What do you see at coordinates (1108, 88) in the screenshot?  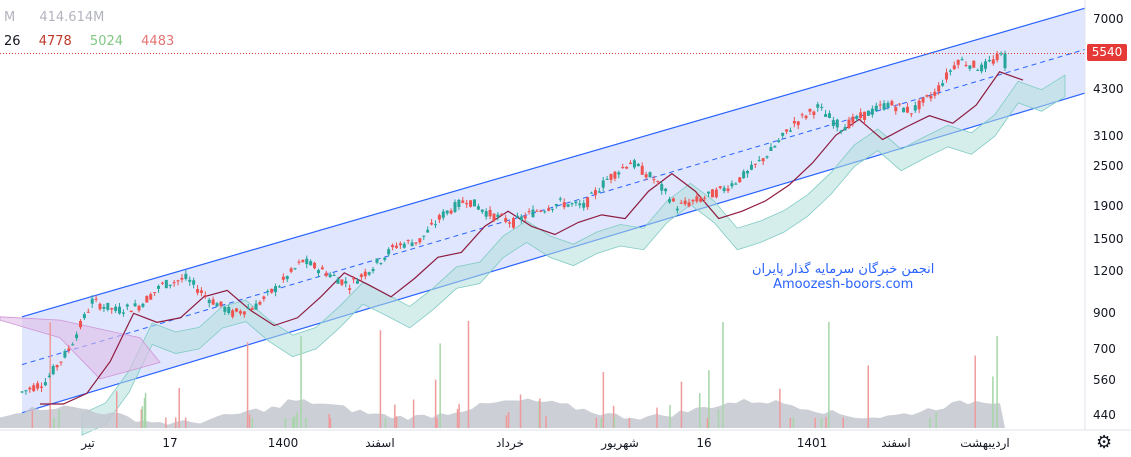 I see `price-axis-label: 4300` at bounding box center [1108, 88].